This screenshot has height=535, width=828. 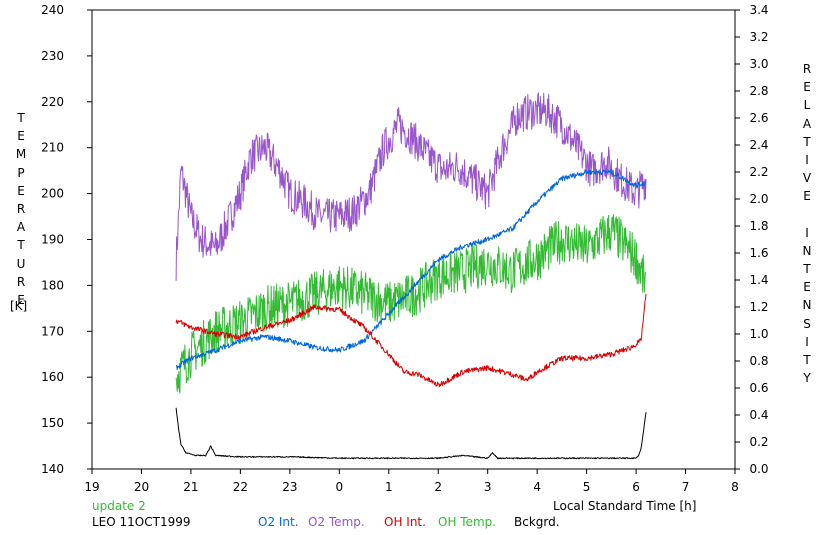 What do you see at coordinates (488, 487) in the screenshot?
I see `x-tick-label: 3` at bounding box center [488, 487].